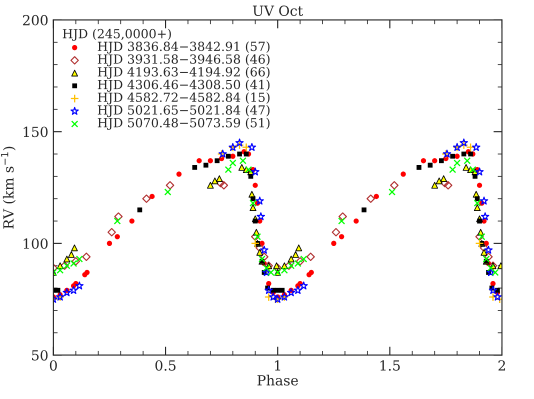  What do you see at coordinates (35, 20) in the screenshot?
I see `y-tick-label: 200` at bounding box center [35, 20].